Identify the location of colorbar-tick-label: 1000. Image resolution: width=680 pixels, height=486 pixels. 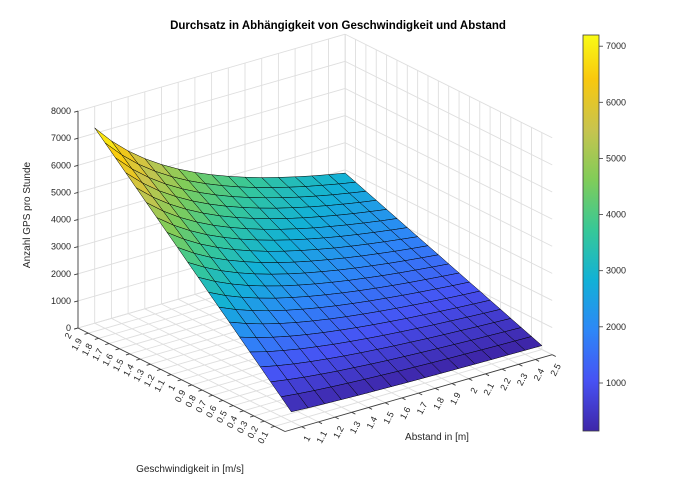
(616, 383).